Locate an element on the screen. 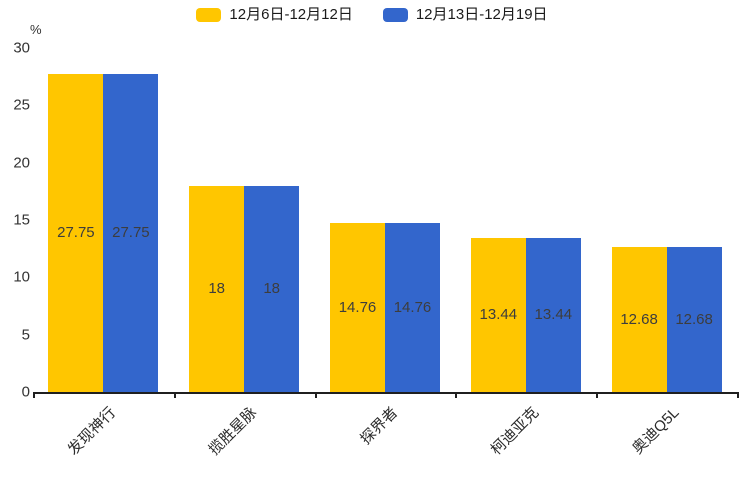  bar-series-1-category-2: 18 is located at coordinates (217, 288).